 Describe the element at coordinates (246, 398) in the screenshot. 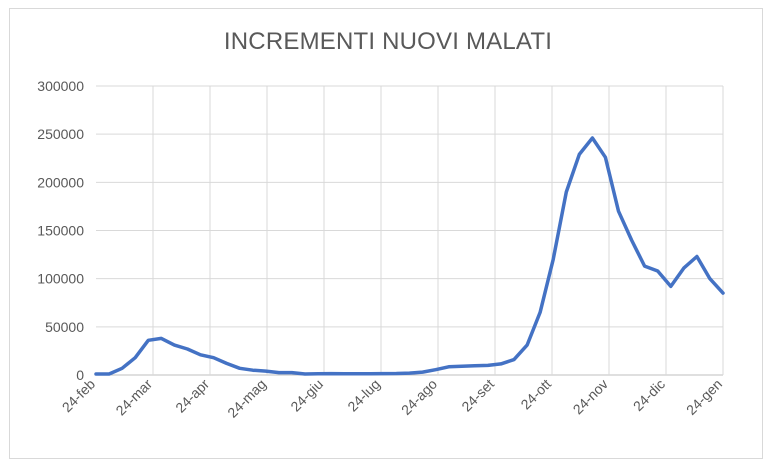

I see `x-tick-label: 24-mag` at that location.